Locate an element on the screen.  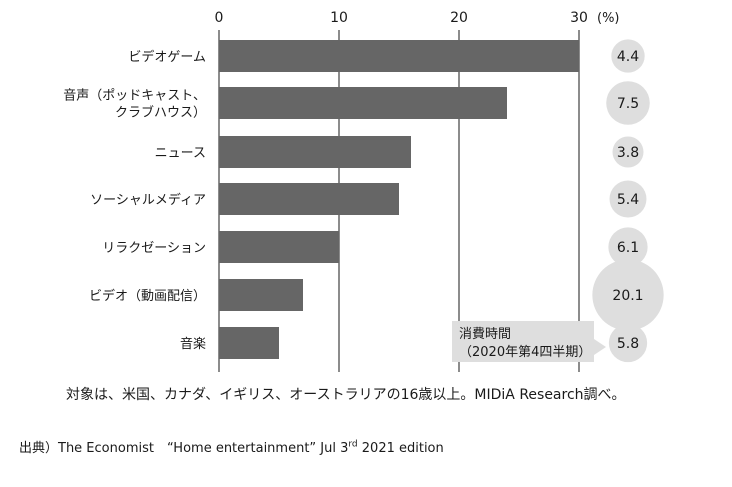
callout-box is located at coordinates (529, 341).